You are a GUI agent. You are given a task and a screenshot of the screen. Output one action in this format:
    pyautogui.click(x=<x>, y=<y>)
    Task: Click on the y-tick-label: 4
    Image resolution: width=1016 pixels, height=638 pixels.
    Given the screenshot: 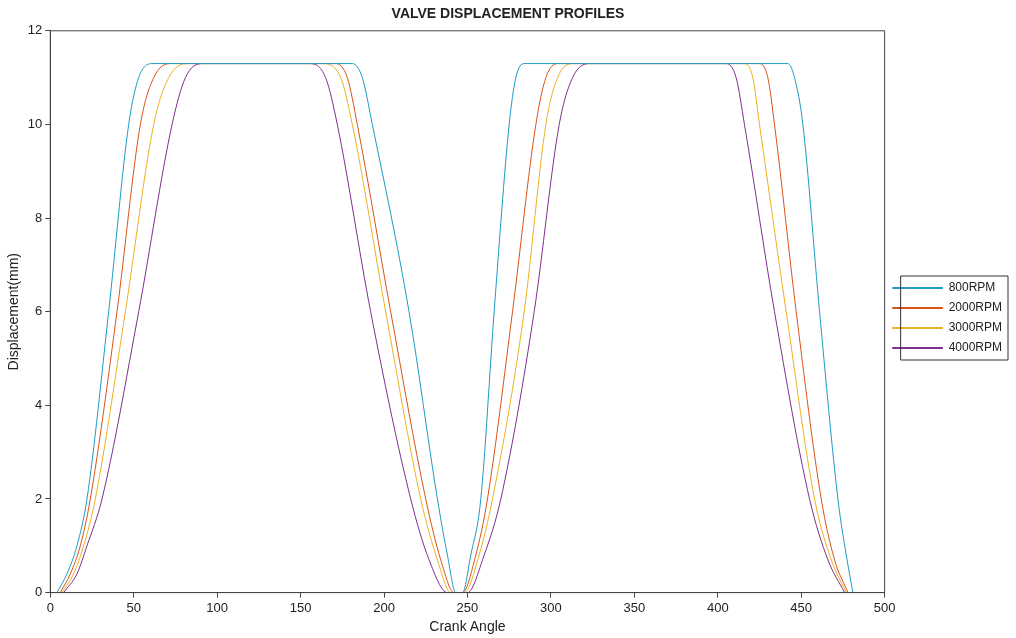 What is the action you would take?
    pyautogui.click(x=39, y=404)
    